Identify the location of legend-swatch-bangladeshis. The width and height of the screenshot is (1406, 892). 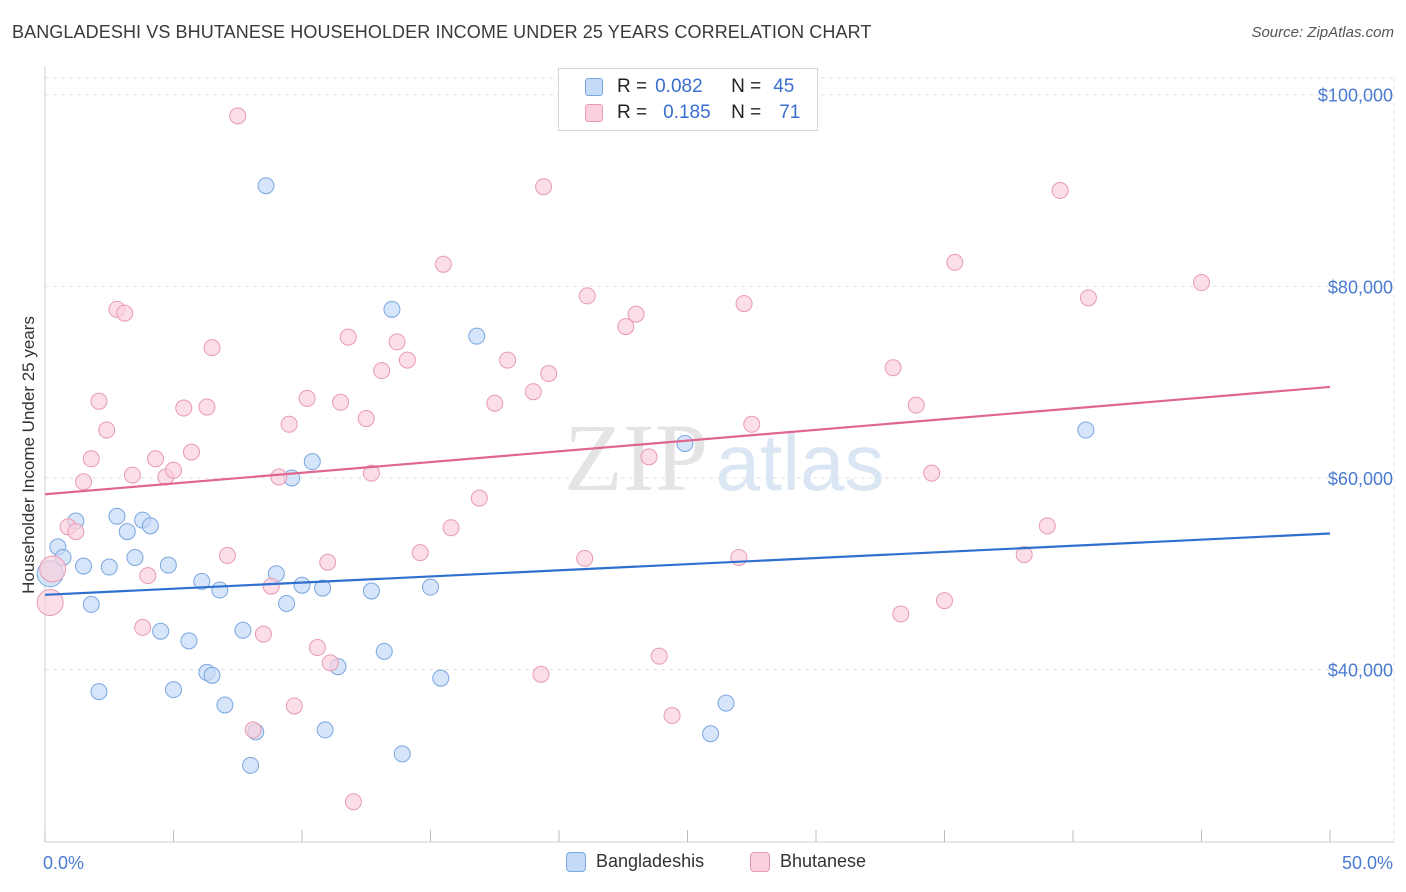
(576, 861).